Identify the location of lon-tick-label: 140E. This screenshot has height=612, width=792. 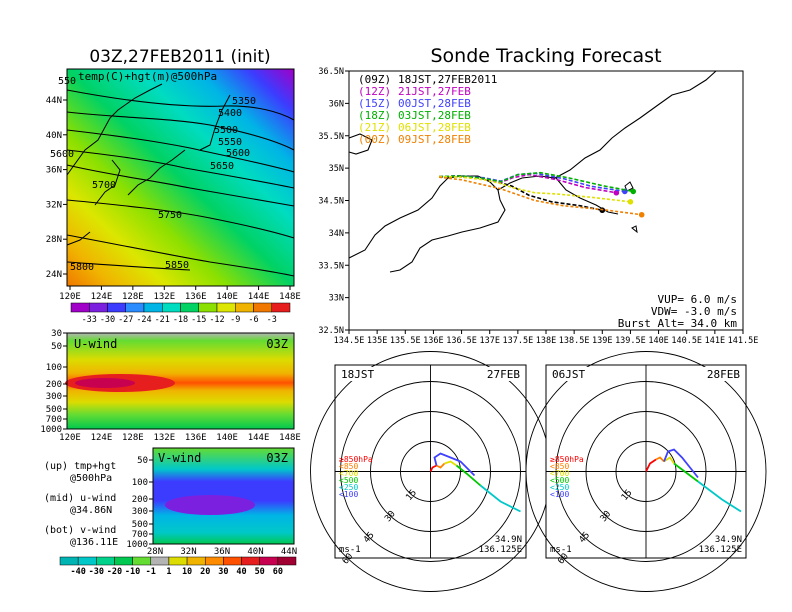
(658, 341).